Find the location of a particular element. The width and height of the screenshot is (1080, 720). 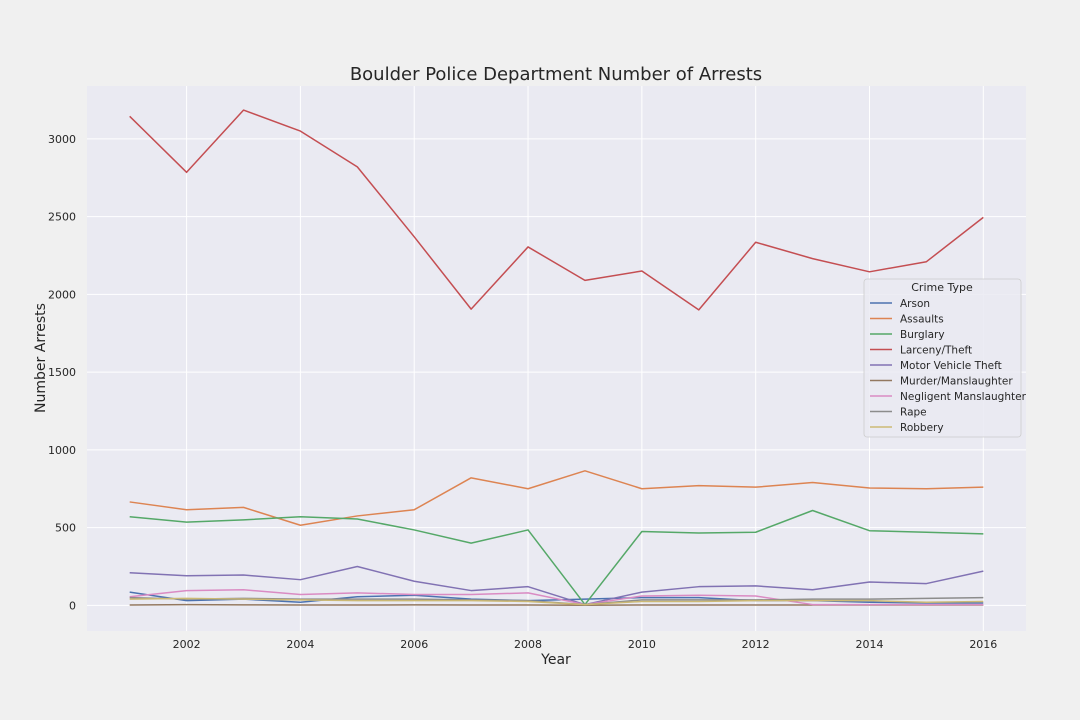

series-line-arson is located at coordinates (556, 597).